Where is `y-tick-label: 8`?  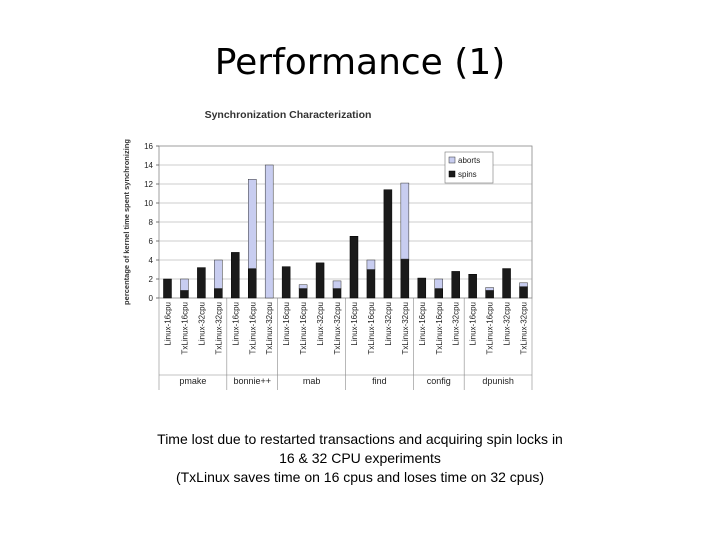 y-tick-label: 8 is located at coordinates (151, 222).